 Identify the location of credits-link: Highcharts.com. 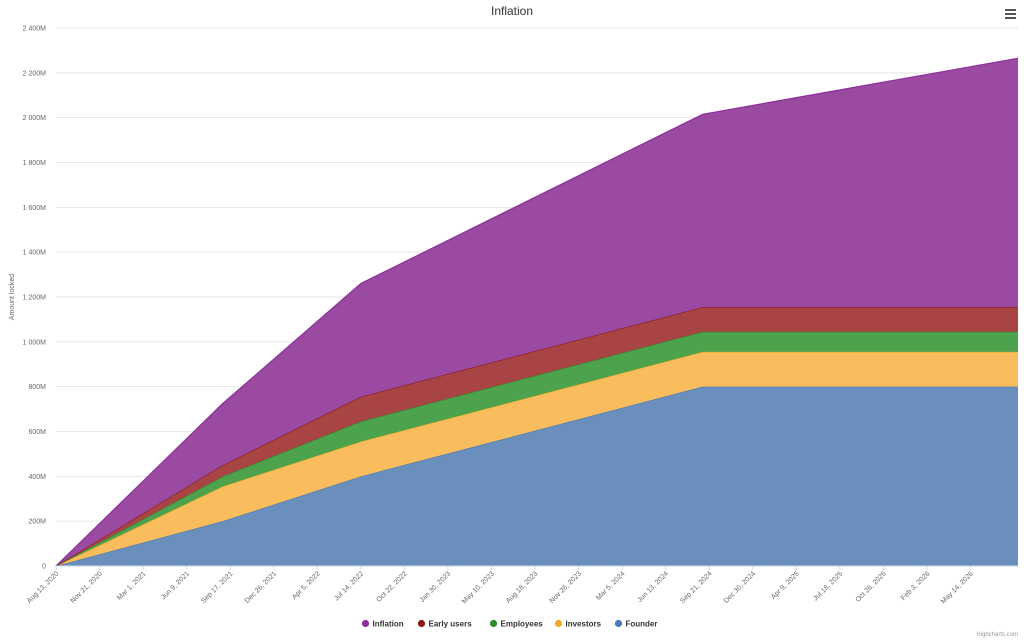
(997, 635).